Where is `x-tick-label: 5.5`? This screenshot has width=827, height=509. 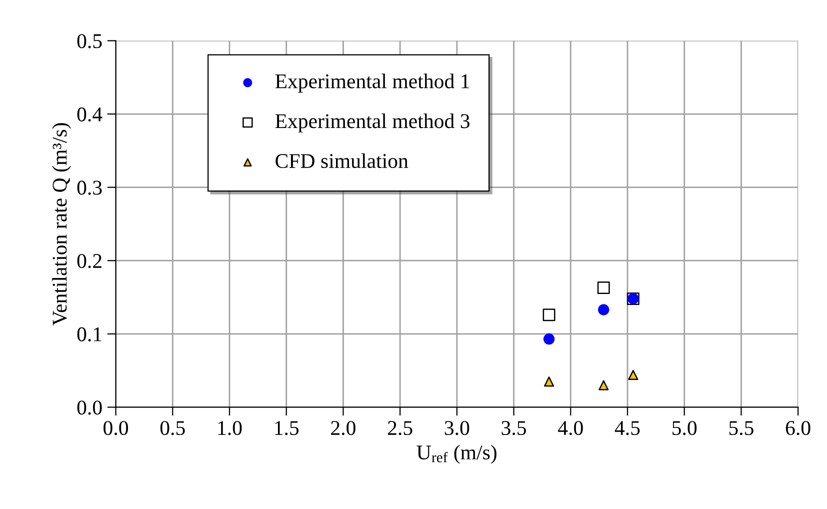
x-tick-label: 5.5 is located at coordinates (741, 428).